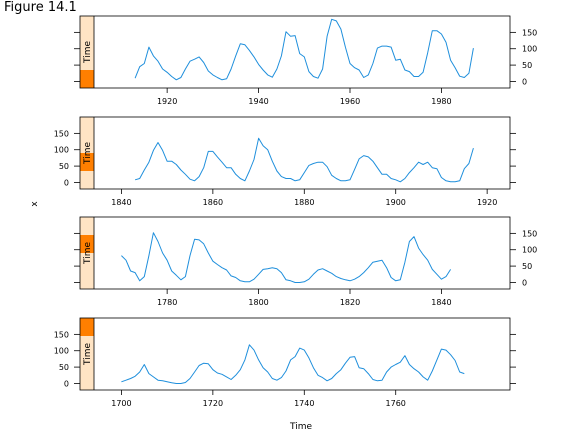  Describe the element at coordinates (304, 202) in the screenshot. I see `x-tick-label: 1880` at that location.